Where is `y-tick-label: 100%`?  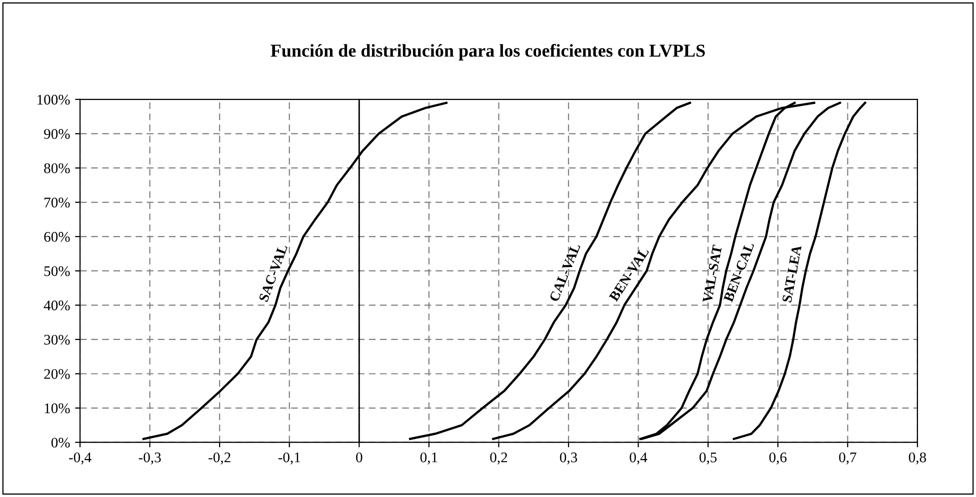
y-tick-label: 100% is located at coordinates (54, 99).